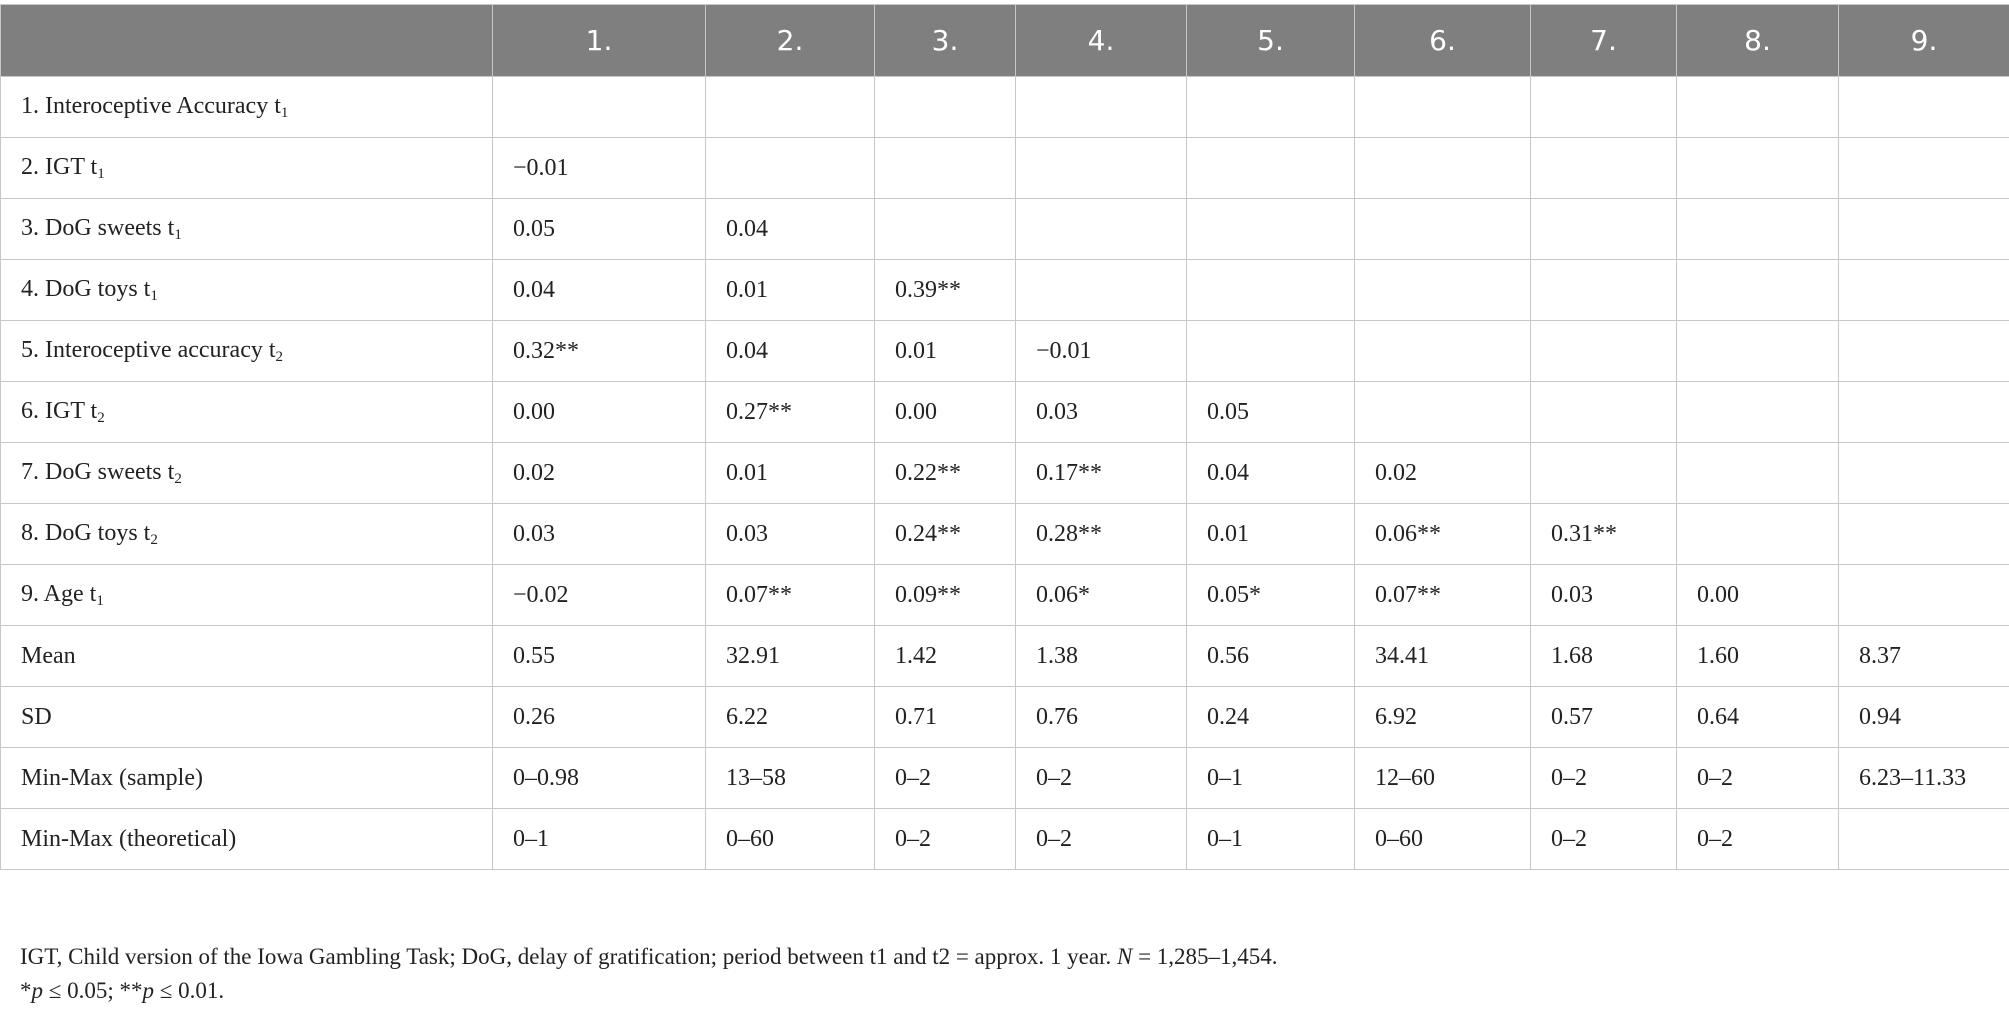  What do you see at coordinates (59, 166) in the screenshot?
I see `row-label-text: 2. IGT t` at bounding box center [59, 166].